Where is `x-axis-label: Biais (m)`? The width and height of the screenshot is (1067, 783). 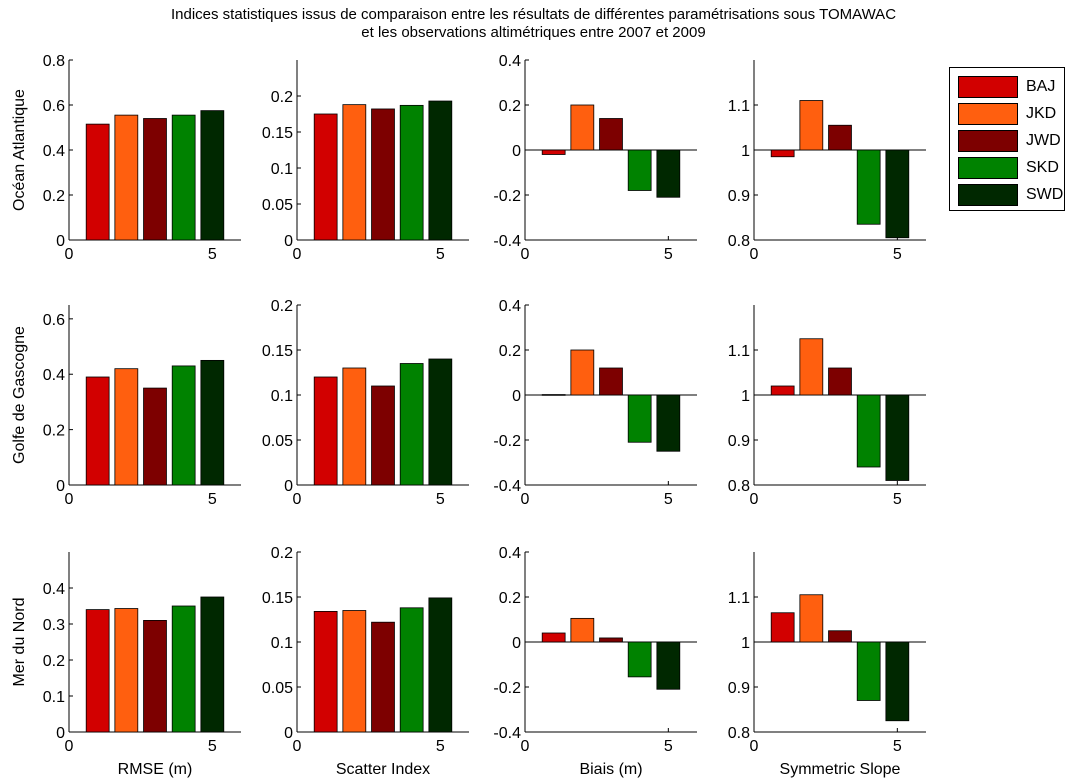 x-axis-label: Biais (m) is located at coordinates (610, 769).